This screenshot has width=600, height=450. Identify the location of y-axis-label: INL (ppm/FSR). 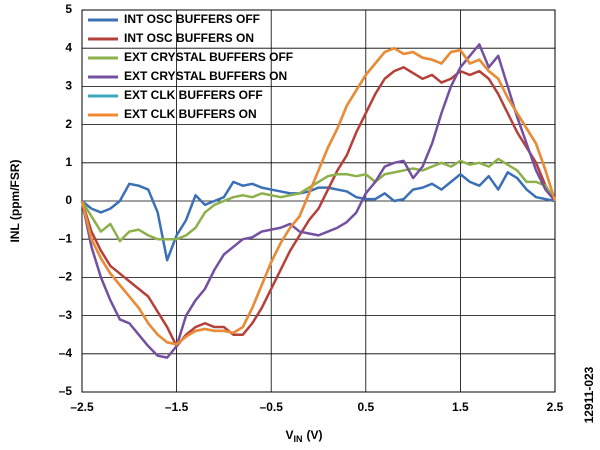
(15, 200).